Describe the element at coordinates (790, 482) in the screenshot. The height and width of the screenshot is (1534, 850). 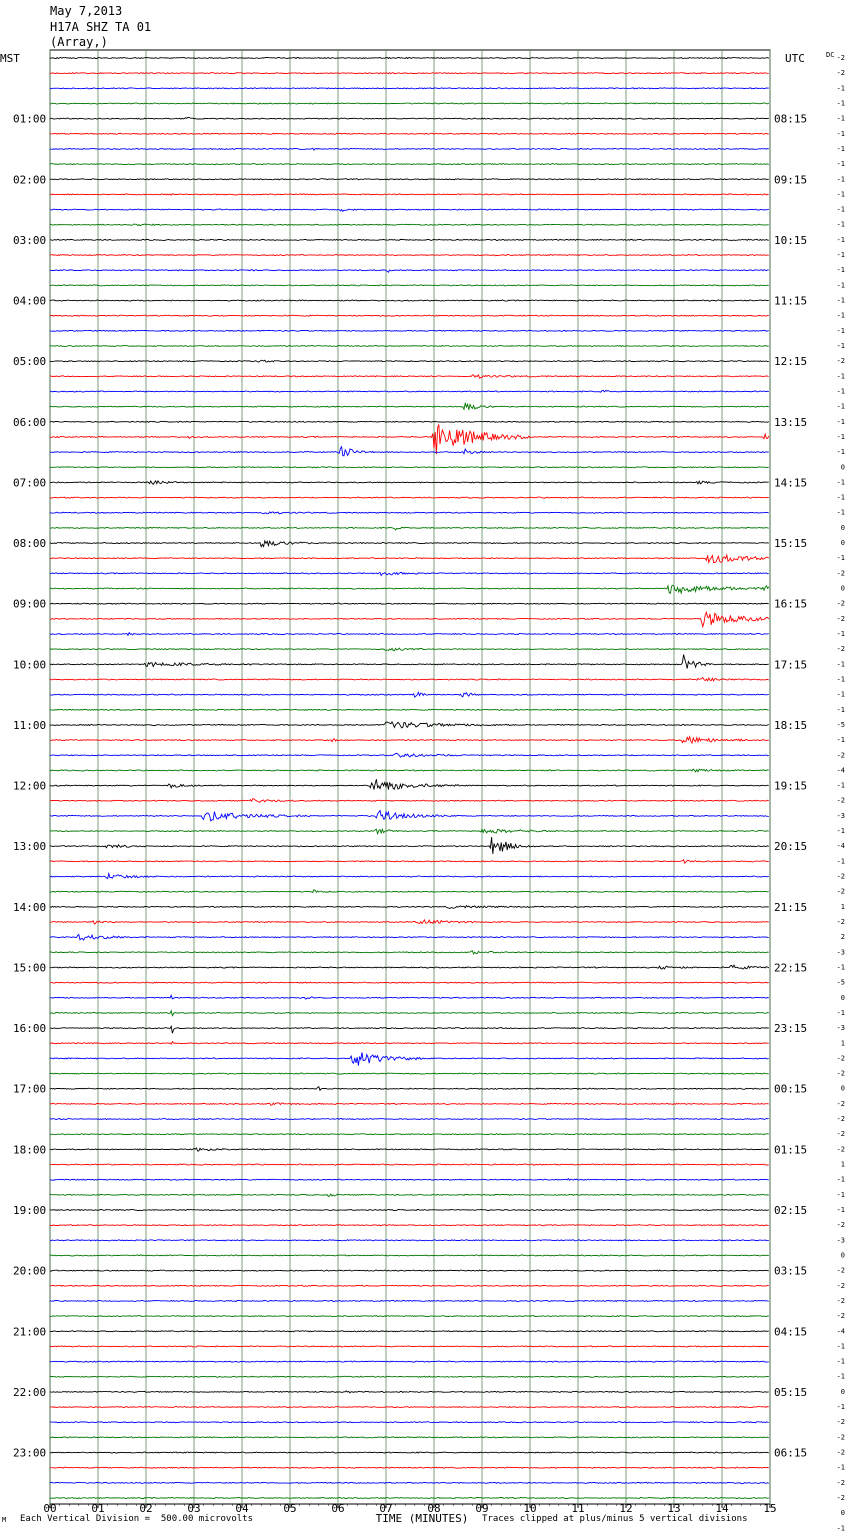
I see `utc-hour-label: 14:15` at that location.